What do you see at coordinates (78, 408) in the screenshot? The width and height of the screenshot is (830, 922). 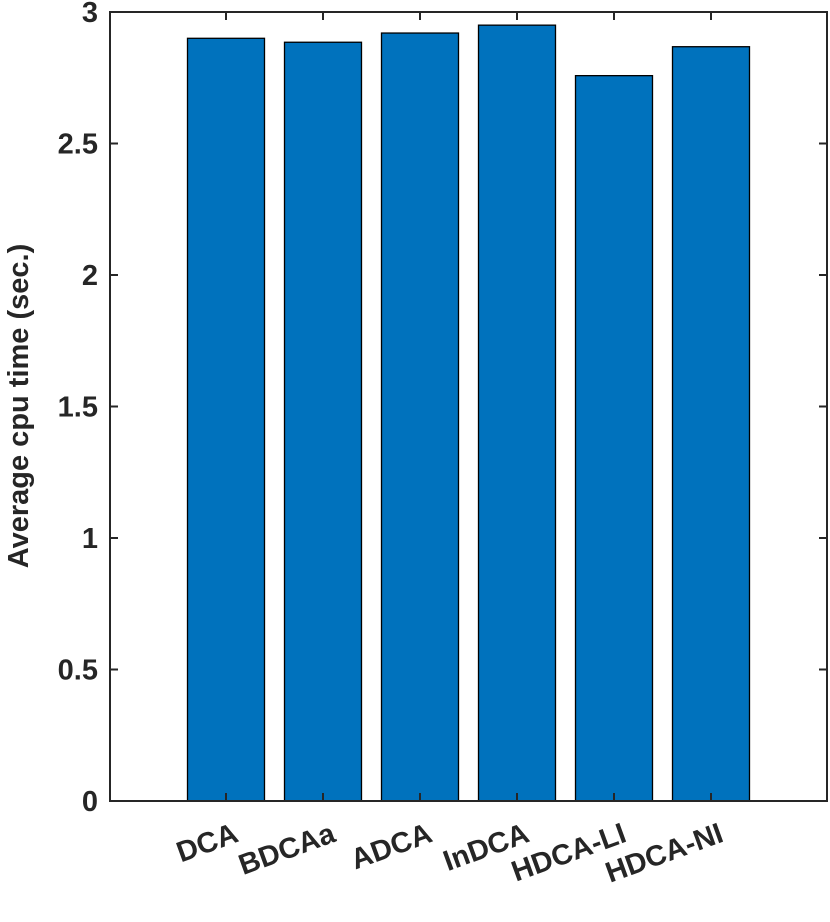 I see `y-tick-label: 1.5` at bounding box center [78, 408].